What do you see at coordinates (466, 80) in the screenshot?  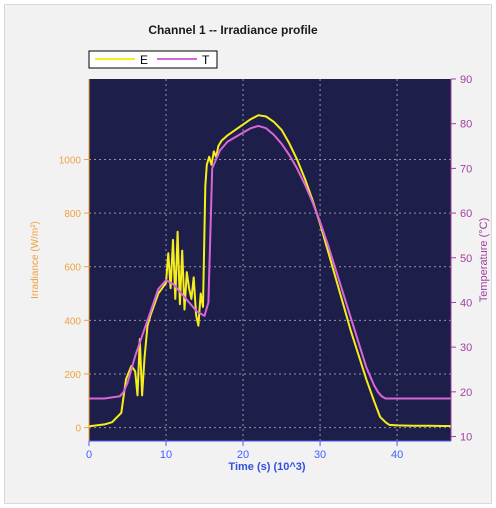 I see `y-right-tick-label: 90` at bounding box center [466, 80].